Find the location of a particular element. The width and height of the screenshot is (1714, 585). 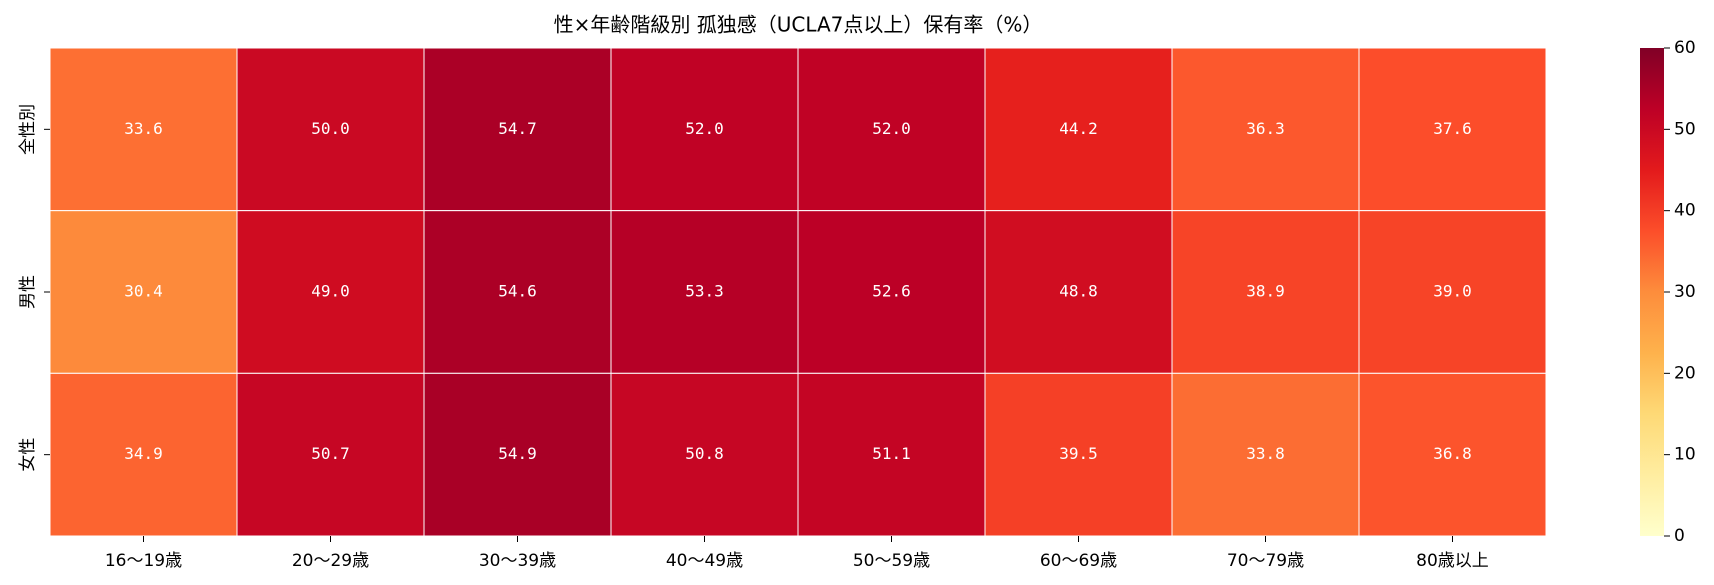

cell-label: 50.0 is located at coordinates (330, 128).